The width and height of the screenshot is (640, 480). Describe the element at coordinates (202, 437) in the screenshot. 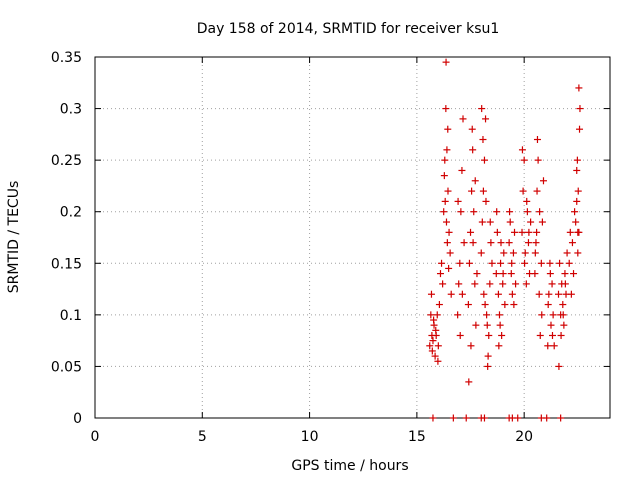

I see `x-tick-label: 5` at that location.